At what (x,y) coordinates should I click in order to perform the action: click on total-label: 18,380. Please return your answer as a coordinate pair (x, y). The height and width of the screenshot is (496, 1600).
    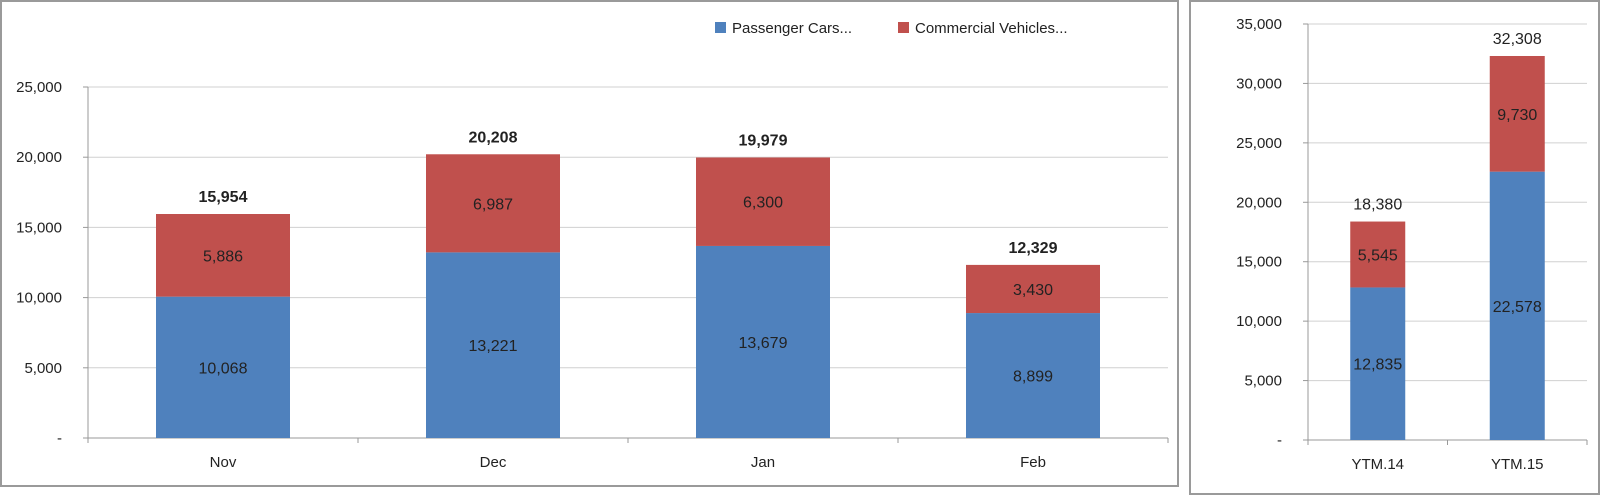
    Looking at the image, I should click on (1377, 205).